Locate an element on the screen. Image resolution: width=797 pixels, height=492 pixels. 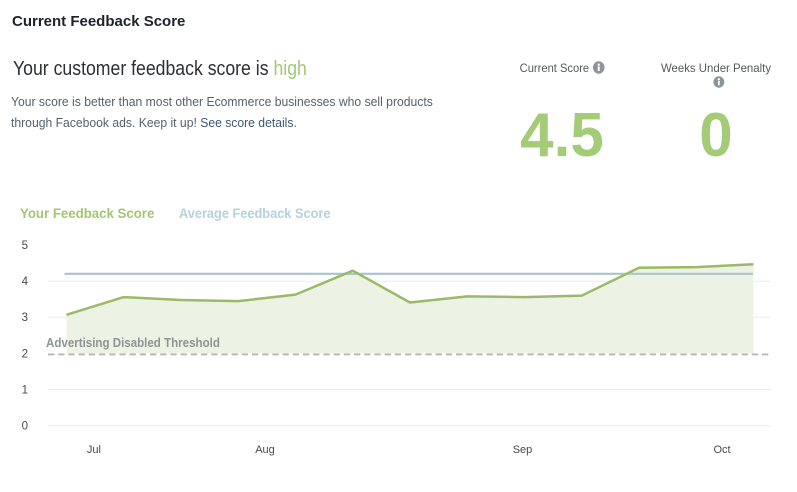
svg-text: Advertising Disabled Threshold is located at coordinates (133, 343).